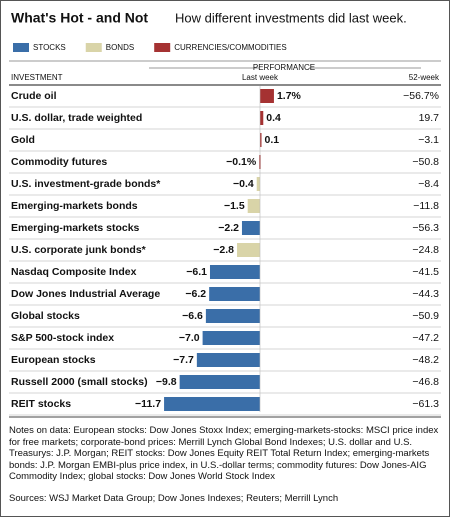 The image size is (450, 517). Describe the element at coordinates (49, 47) in the screenshot. I see `legend-label: STOCKS` at that location.